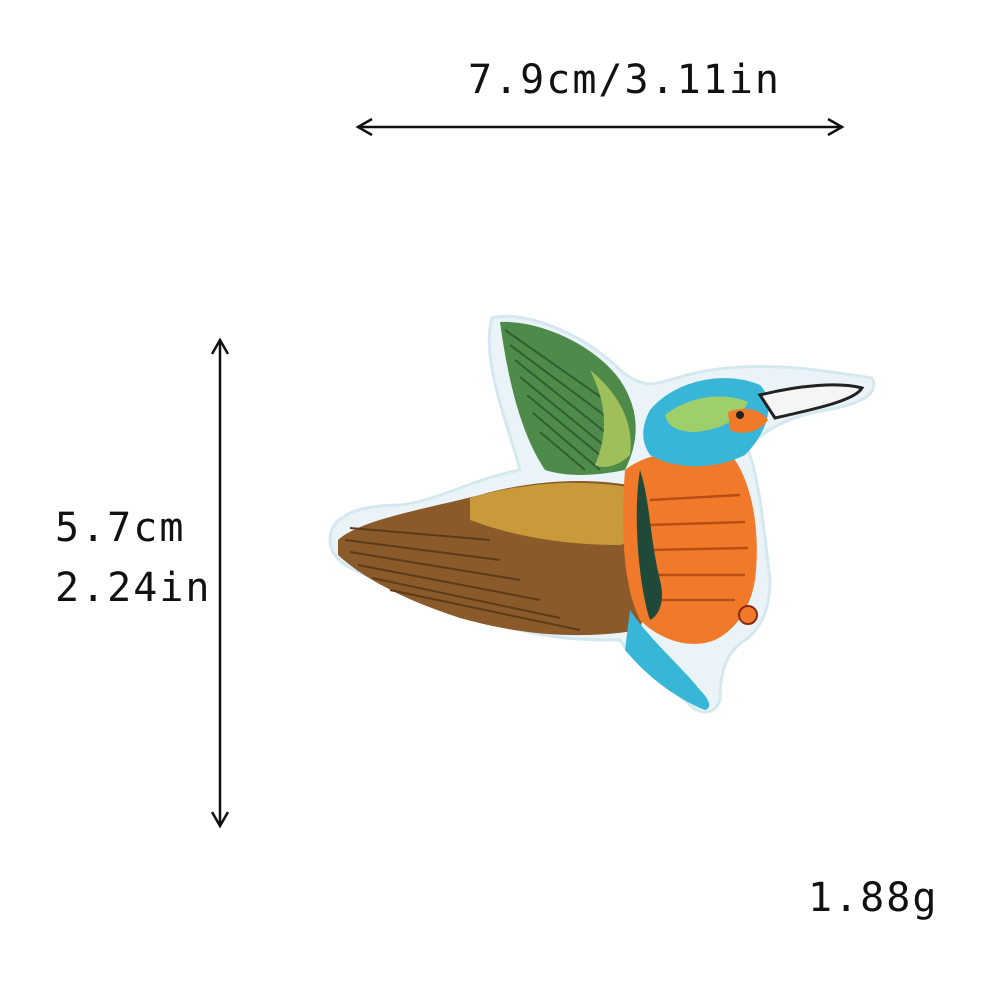 The width and height of the screenshot is (1000, 1000). Describe the element at coordinates (133, 588) in the screenshot. I see `height-in-label: 2.24in` at that location.